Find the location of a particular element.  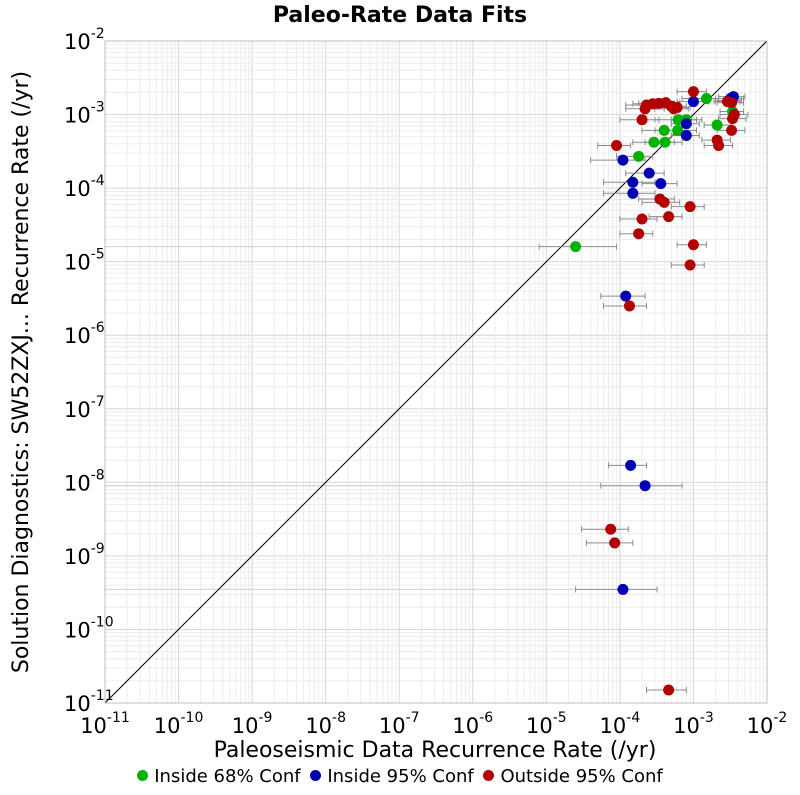

legend-item-outside-95: Outside 95% Conf is located at coordinates (573, 776).